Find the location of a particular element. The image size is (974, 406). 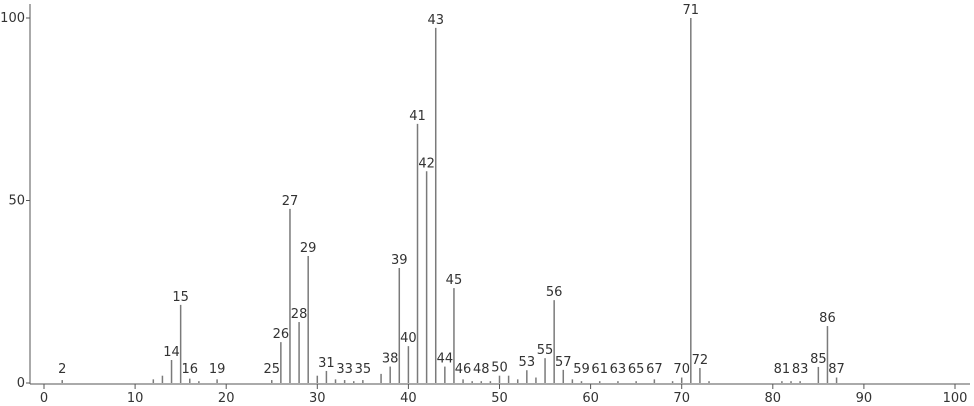

peak-label: 27 is located at coordinates (290, 201).